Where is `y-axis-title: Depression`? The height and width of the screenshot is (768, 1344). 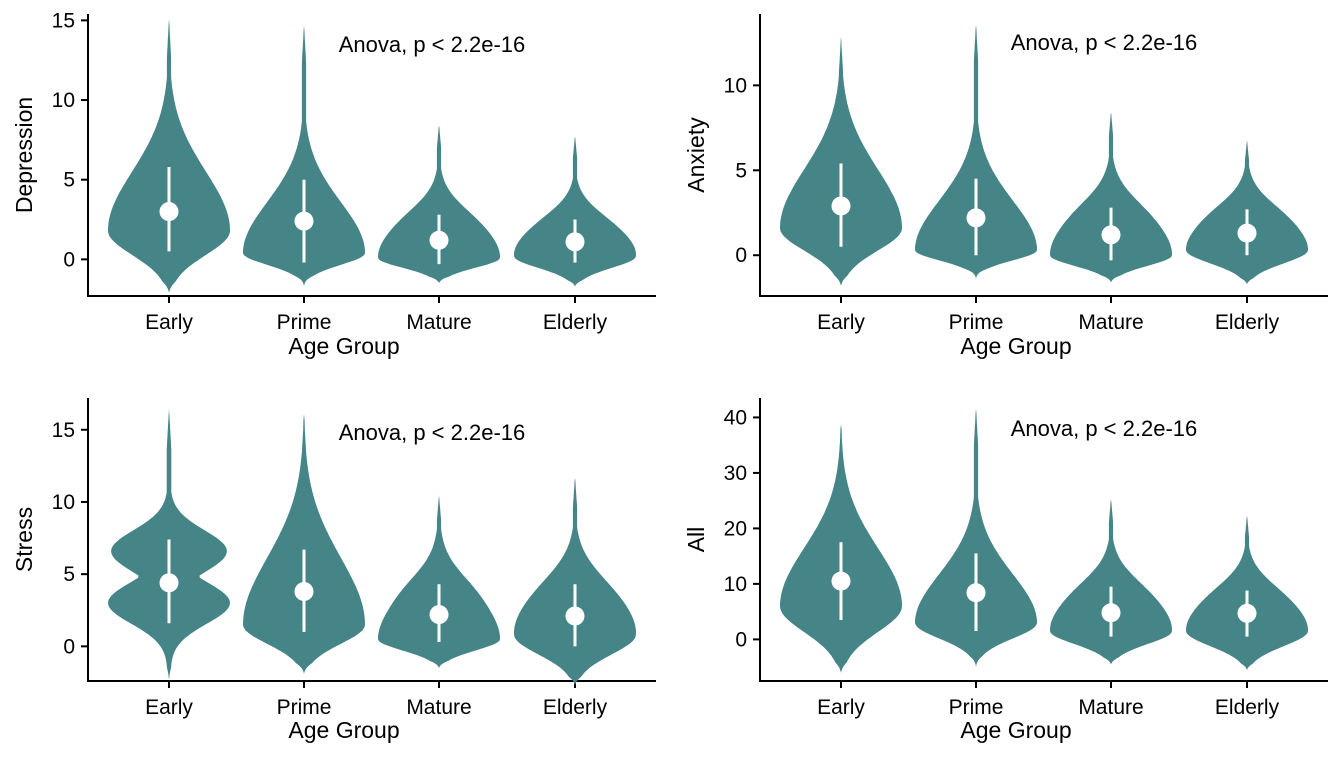
y-axis-title: Depression is located at coordinates (24, 155).